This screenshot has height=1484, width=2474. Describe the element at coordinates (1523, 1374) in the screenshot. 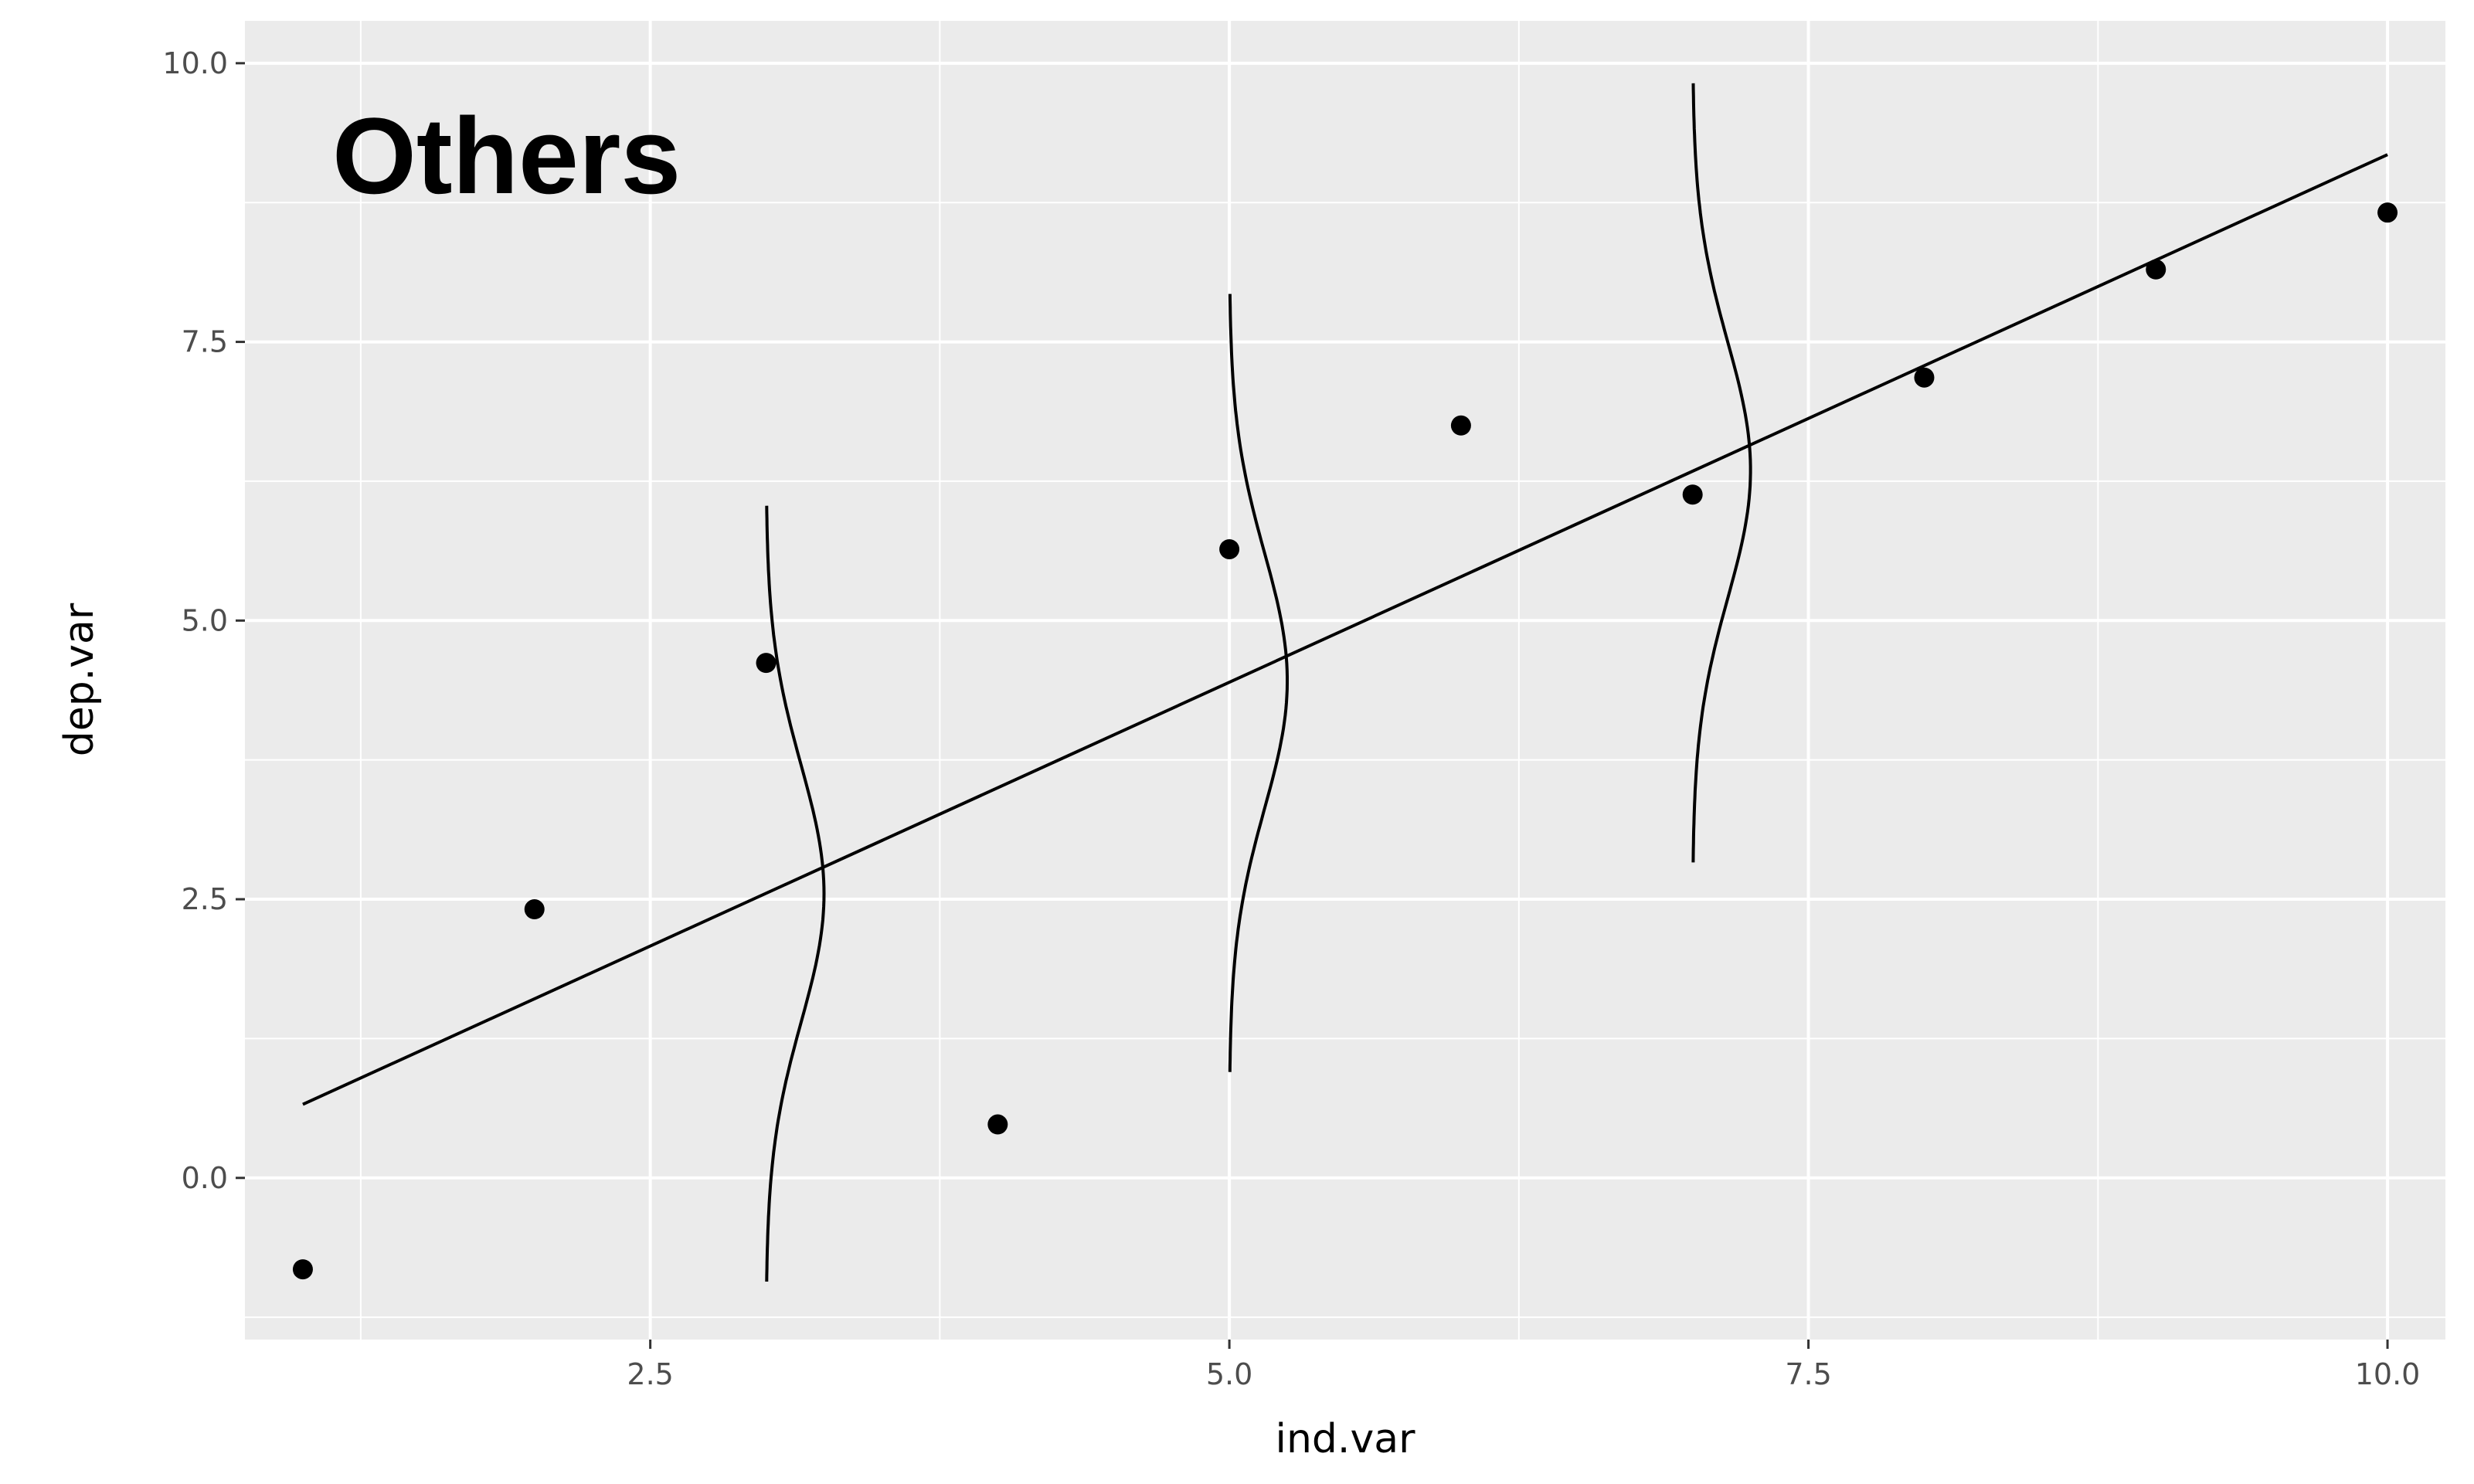

I see `x-axis-tick-labels: 2.5 5.0 7.5 10.0` at that location.